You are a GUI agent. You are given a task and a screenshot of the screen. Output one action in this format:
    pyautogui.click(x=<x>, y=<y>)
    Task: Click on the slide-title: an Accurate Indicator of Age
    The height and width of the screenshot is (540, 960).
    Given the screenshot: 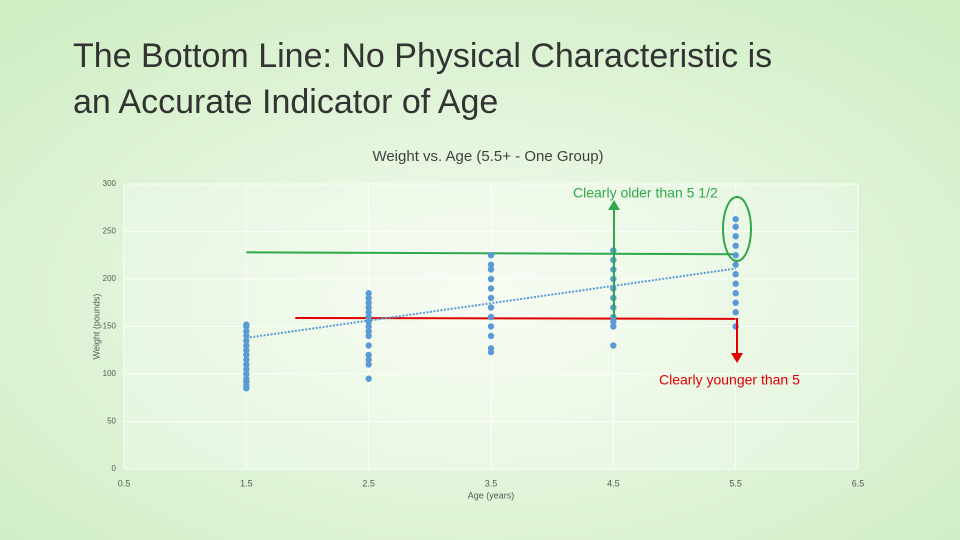 What is the action you would take?
    pyautogui.click(x=285, y=102)
    